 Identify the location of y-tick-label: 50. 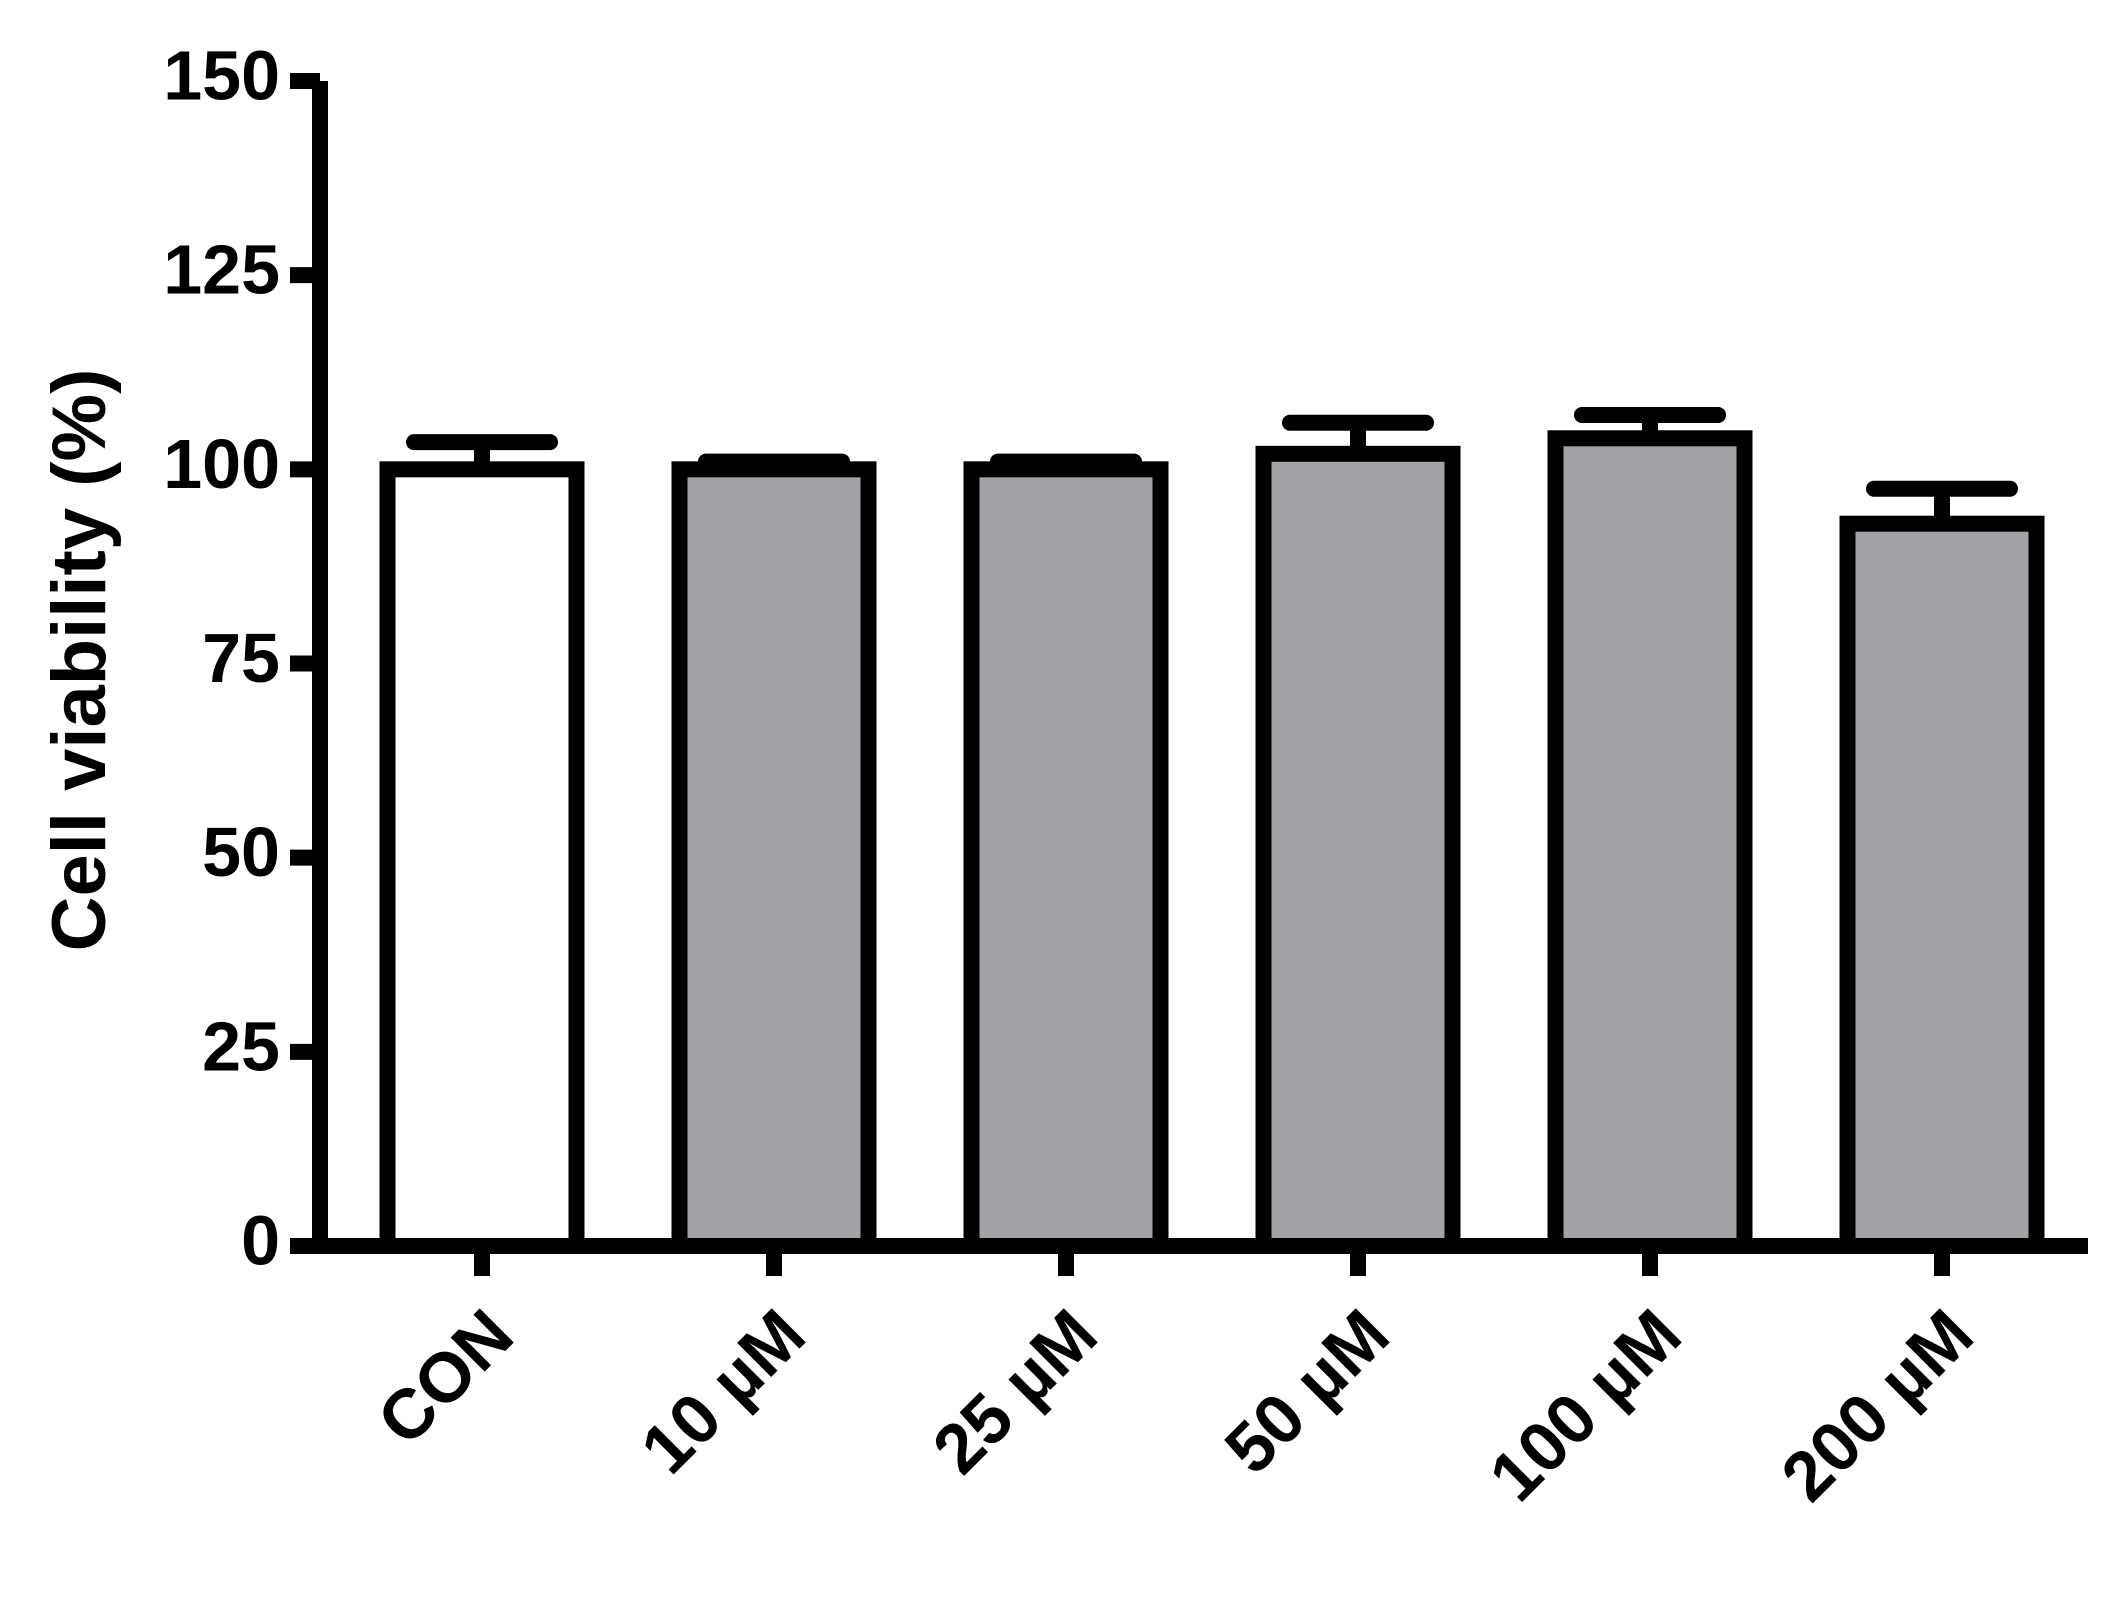
(241, 852).